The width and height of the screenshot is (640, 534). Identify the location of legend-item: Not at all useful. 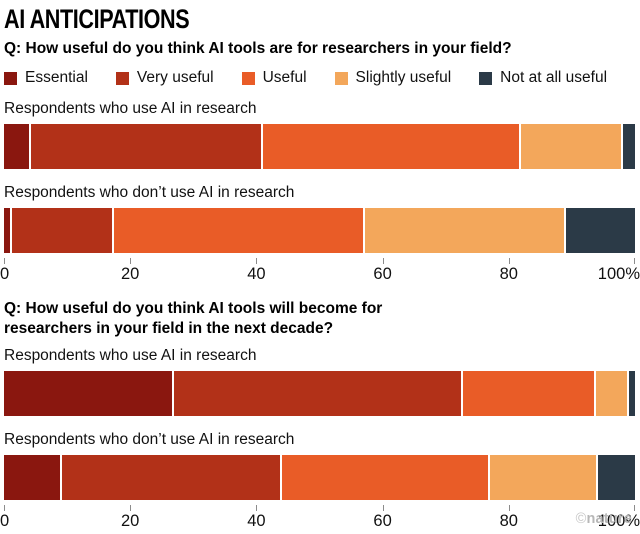
(543, 78).